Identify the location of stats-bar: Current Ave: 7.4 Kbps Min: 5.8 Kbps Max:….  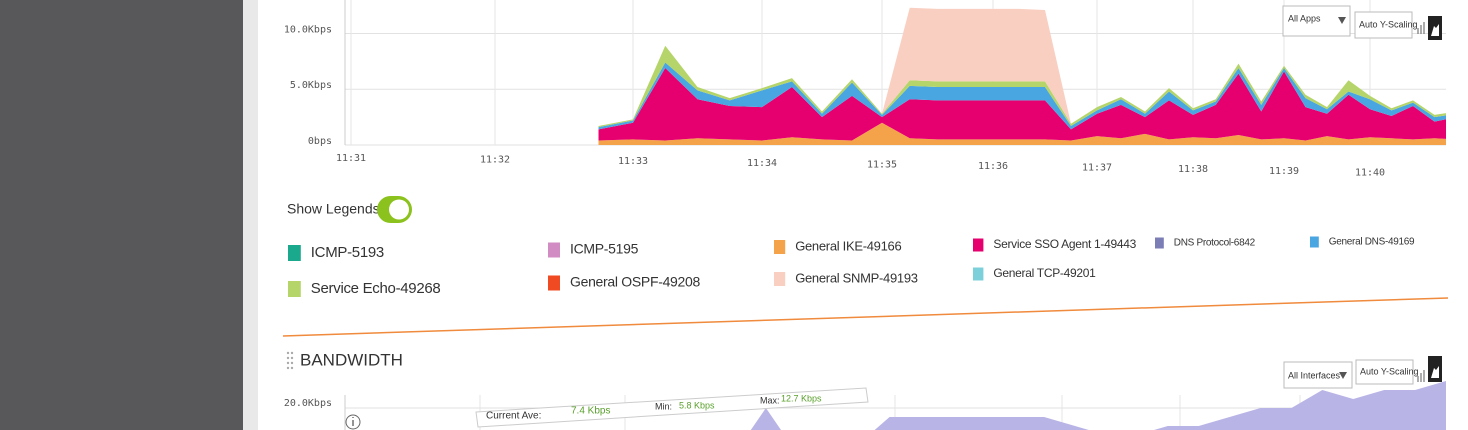
(672, 407).